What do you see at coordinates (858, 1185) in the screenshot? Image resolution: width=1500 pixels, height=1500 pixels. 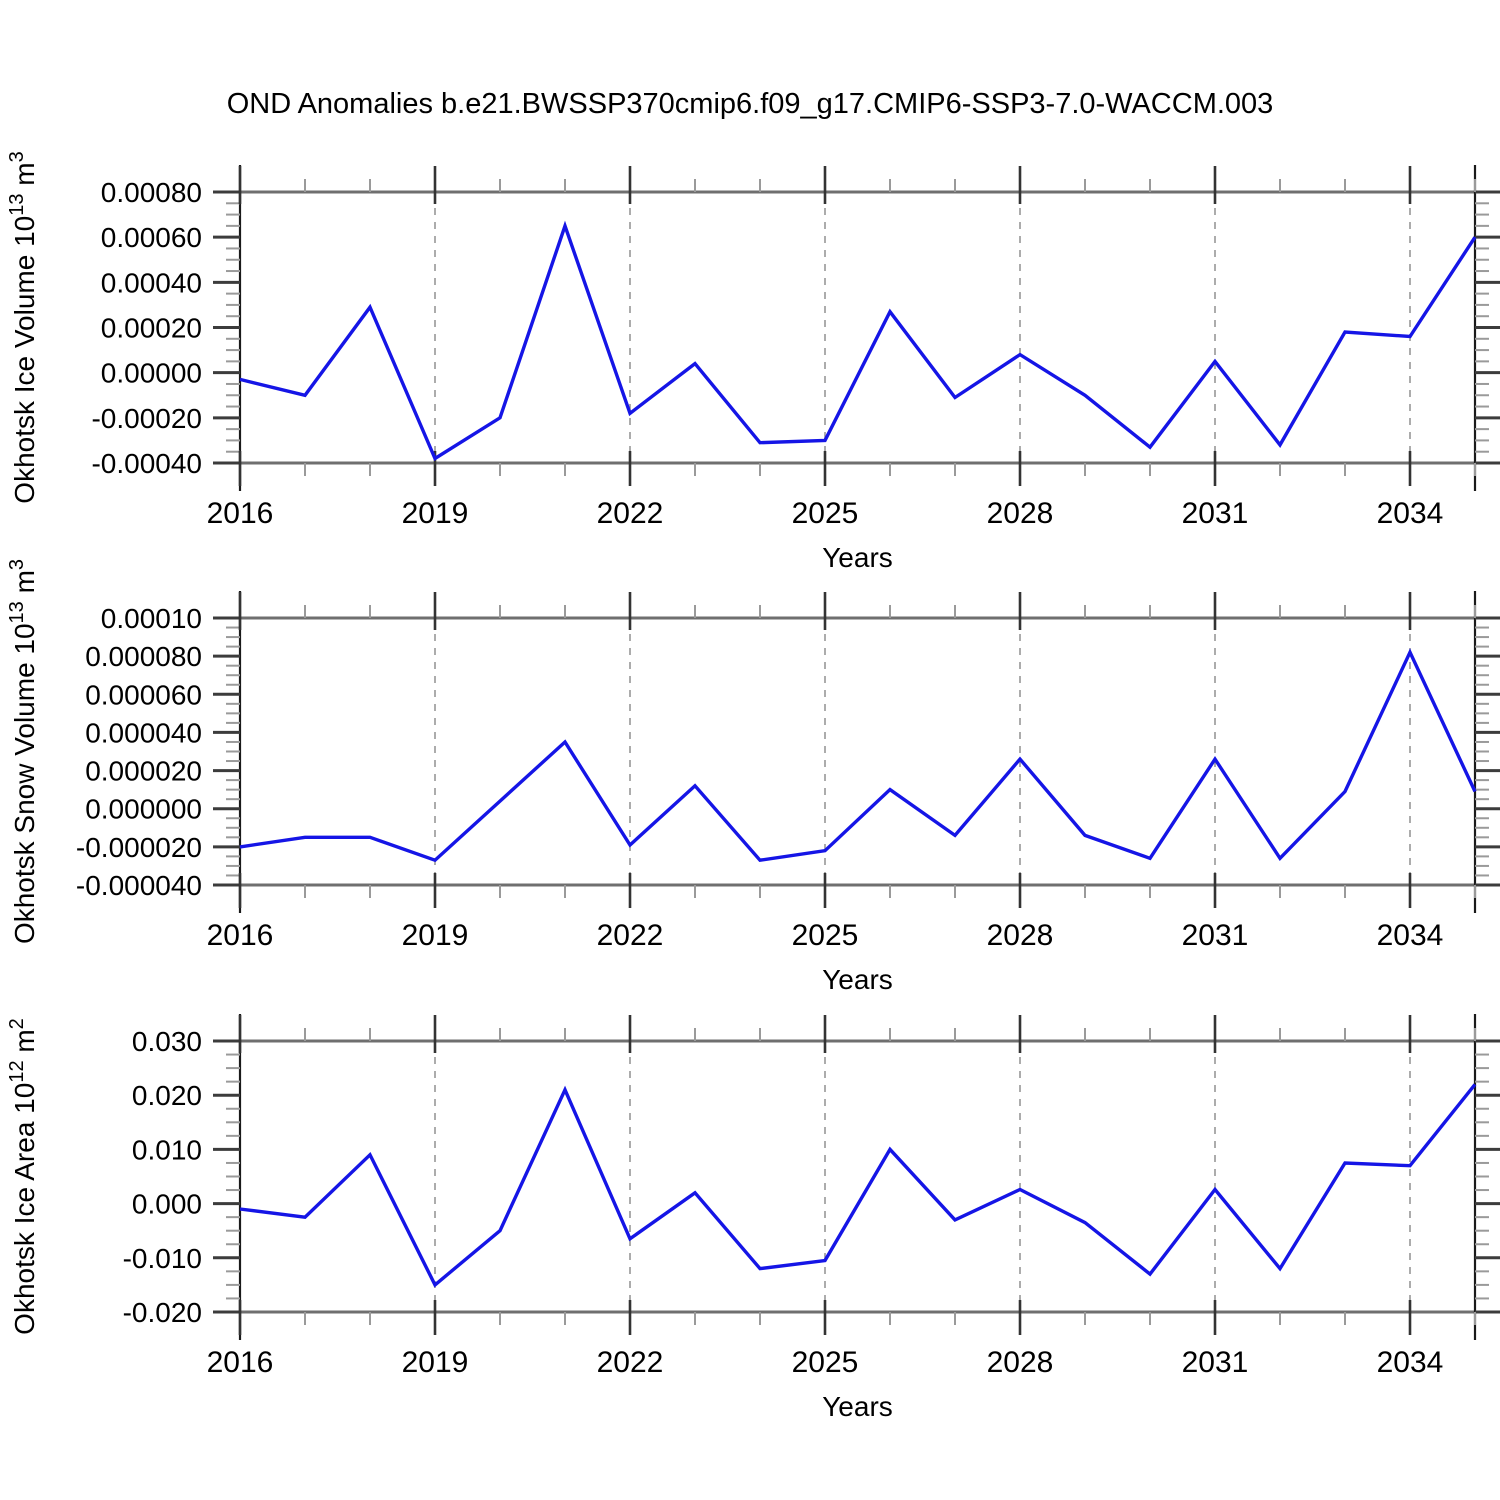 I see `okhotsk-ice-area-line` at bounding box center [858, 1185].